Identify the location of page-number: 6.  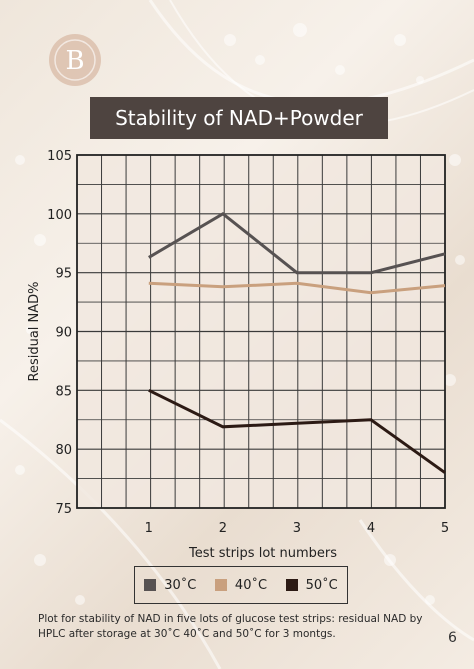
(452, 638).